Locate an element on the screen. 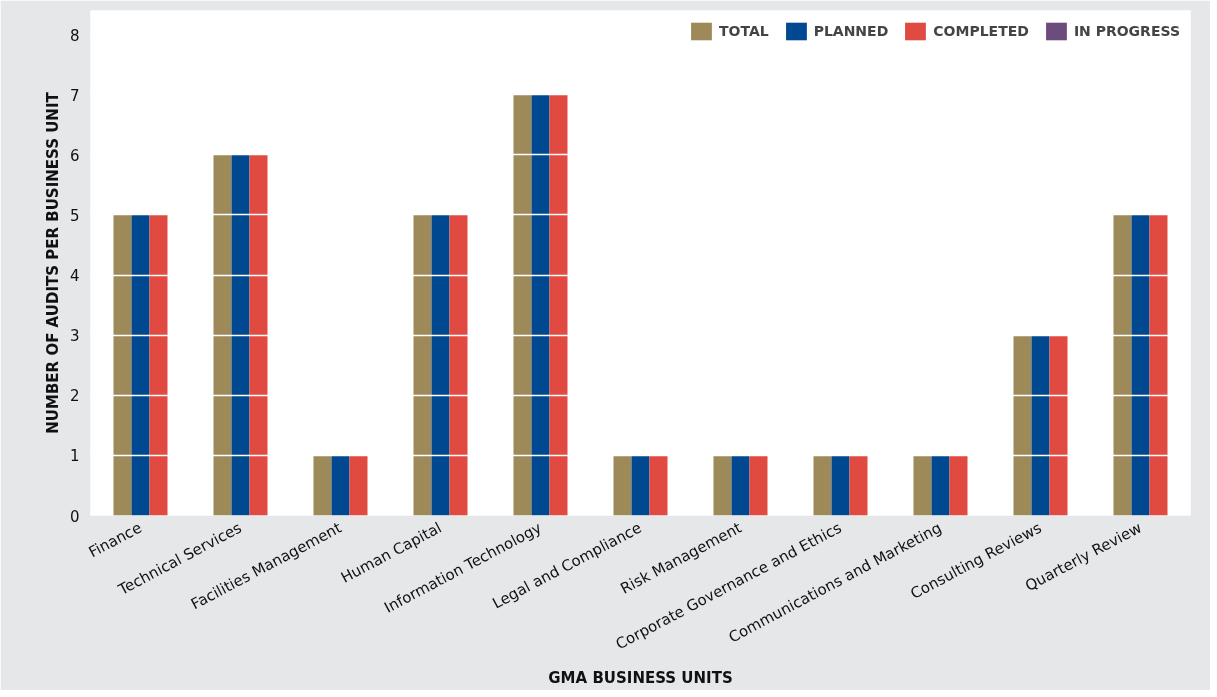 The width and height of the screenshot is (1217, 697). y-tick-label: 6 is located at coordinates (74, 155).